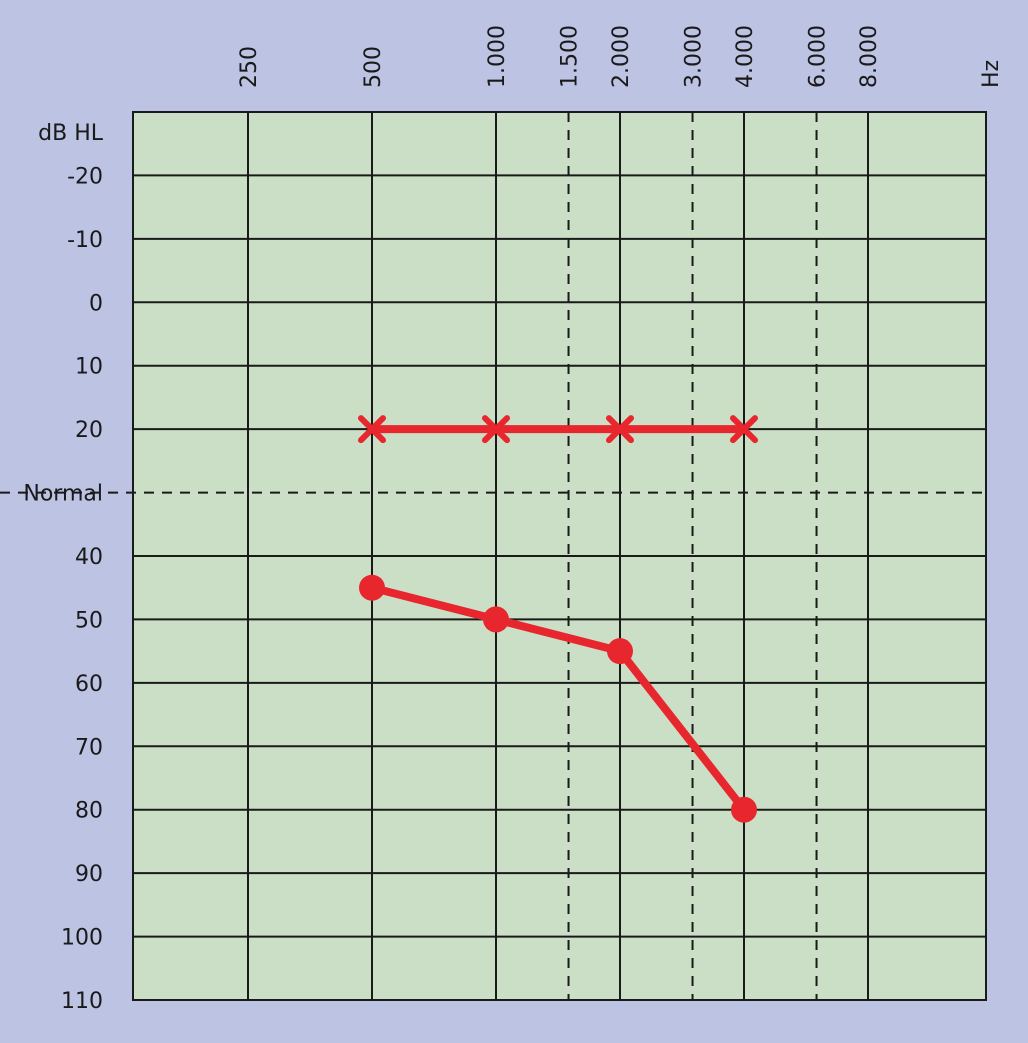 The width and height of the screenshot is (1028, 1043). What do you see at coordinates (89, 430) in the screenshot?
I see `y-tick-label: 20` at bounding box center [89, 430].